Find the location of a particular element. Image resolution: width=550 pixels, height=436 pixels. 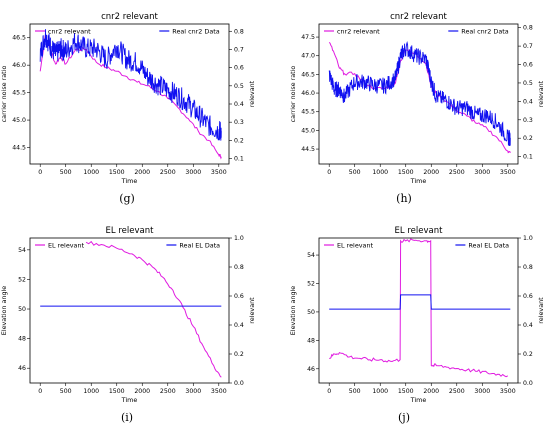

y-tick-label: 47.5 is located at coordinates (308, 37).